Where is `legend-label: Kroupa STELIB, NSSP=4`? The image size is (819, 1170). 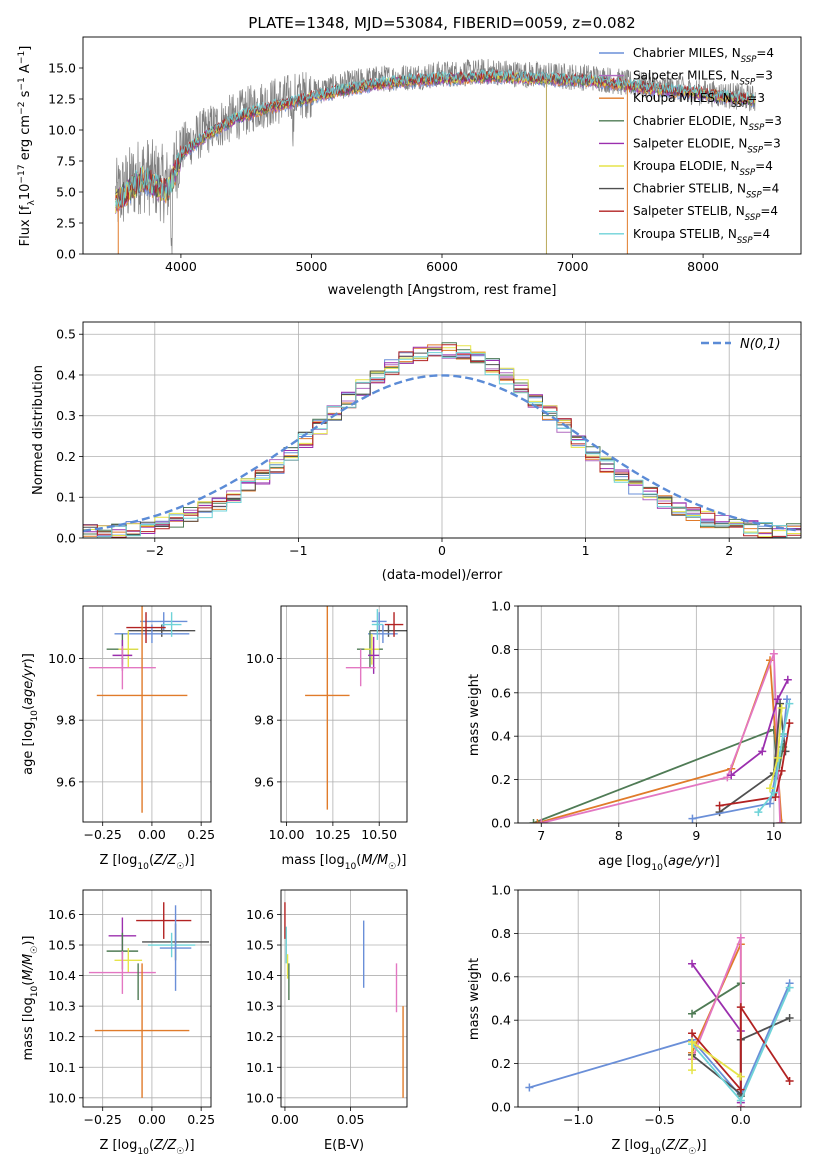
legend-label: Kroupa STELIB, NSSP=4 is located at coordinates (701, 236).